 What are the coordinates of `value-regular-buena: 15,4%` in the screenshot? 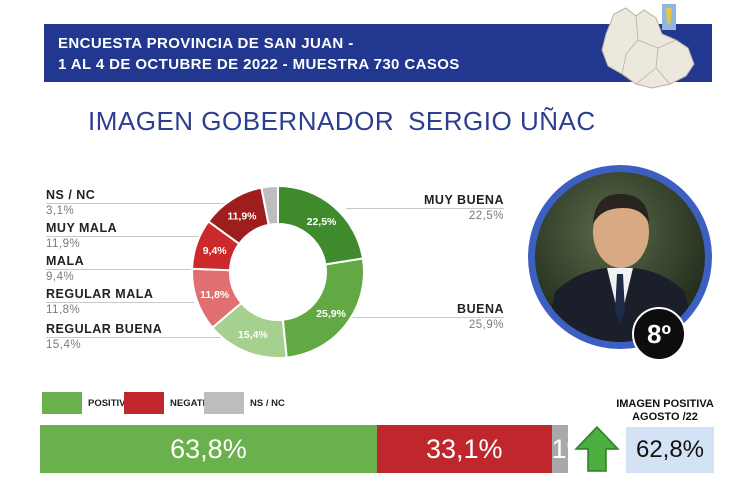 It's located at (64, 345).